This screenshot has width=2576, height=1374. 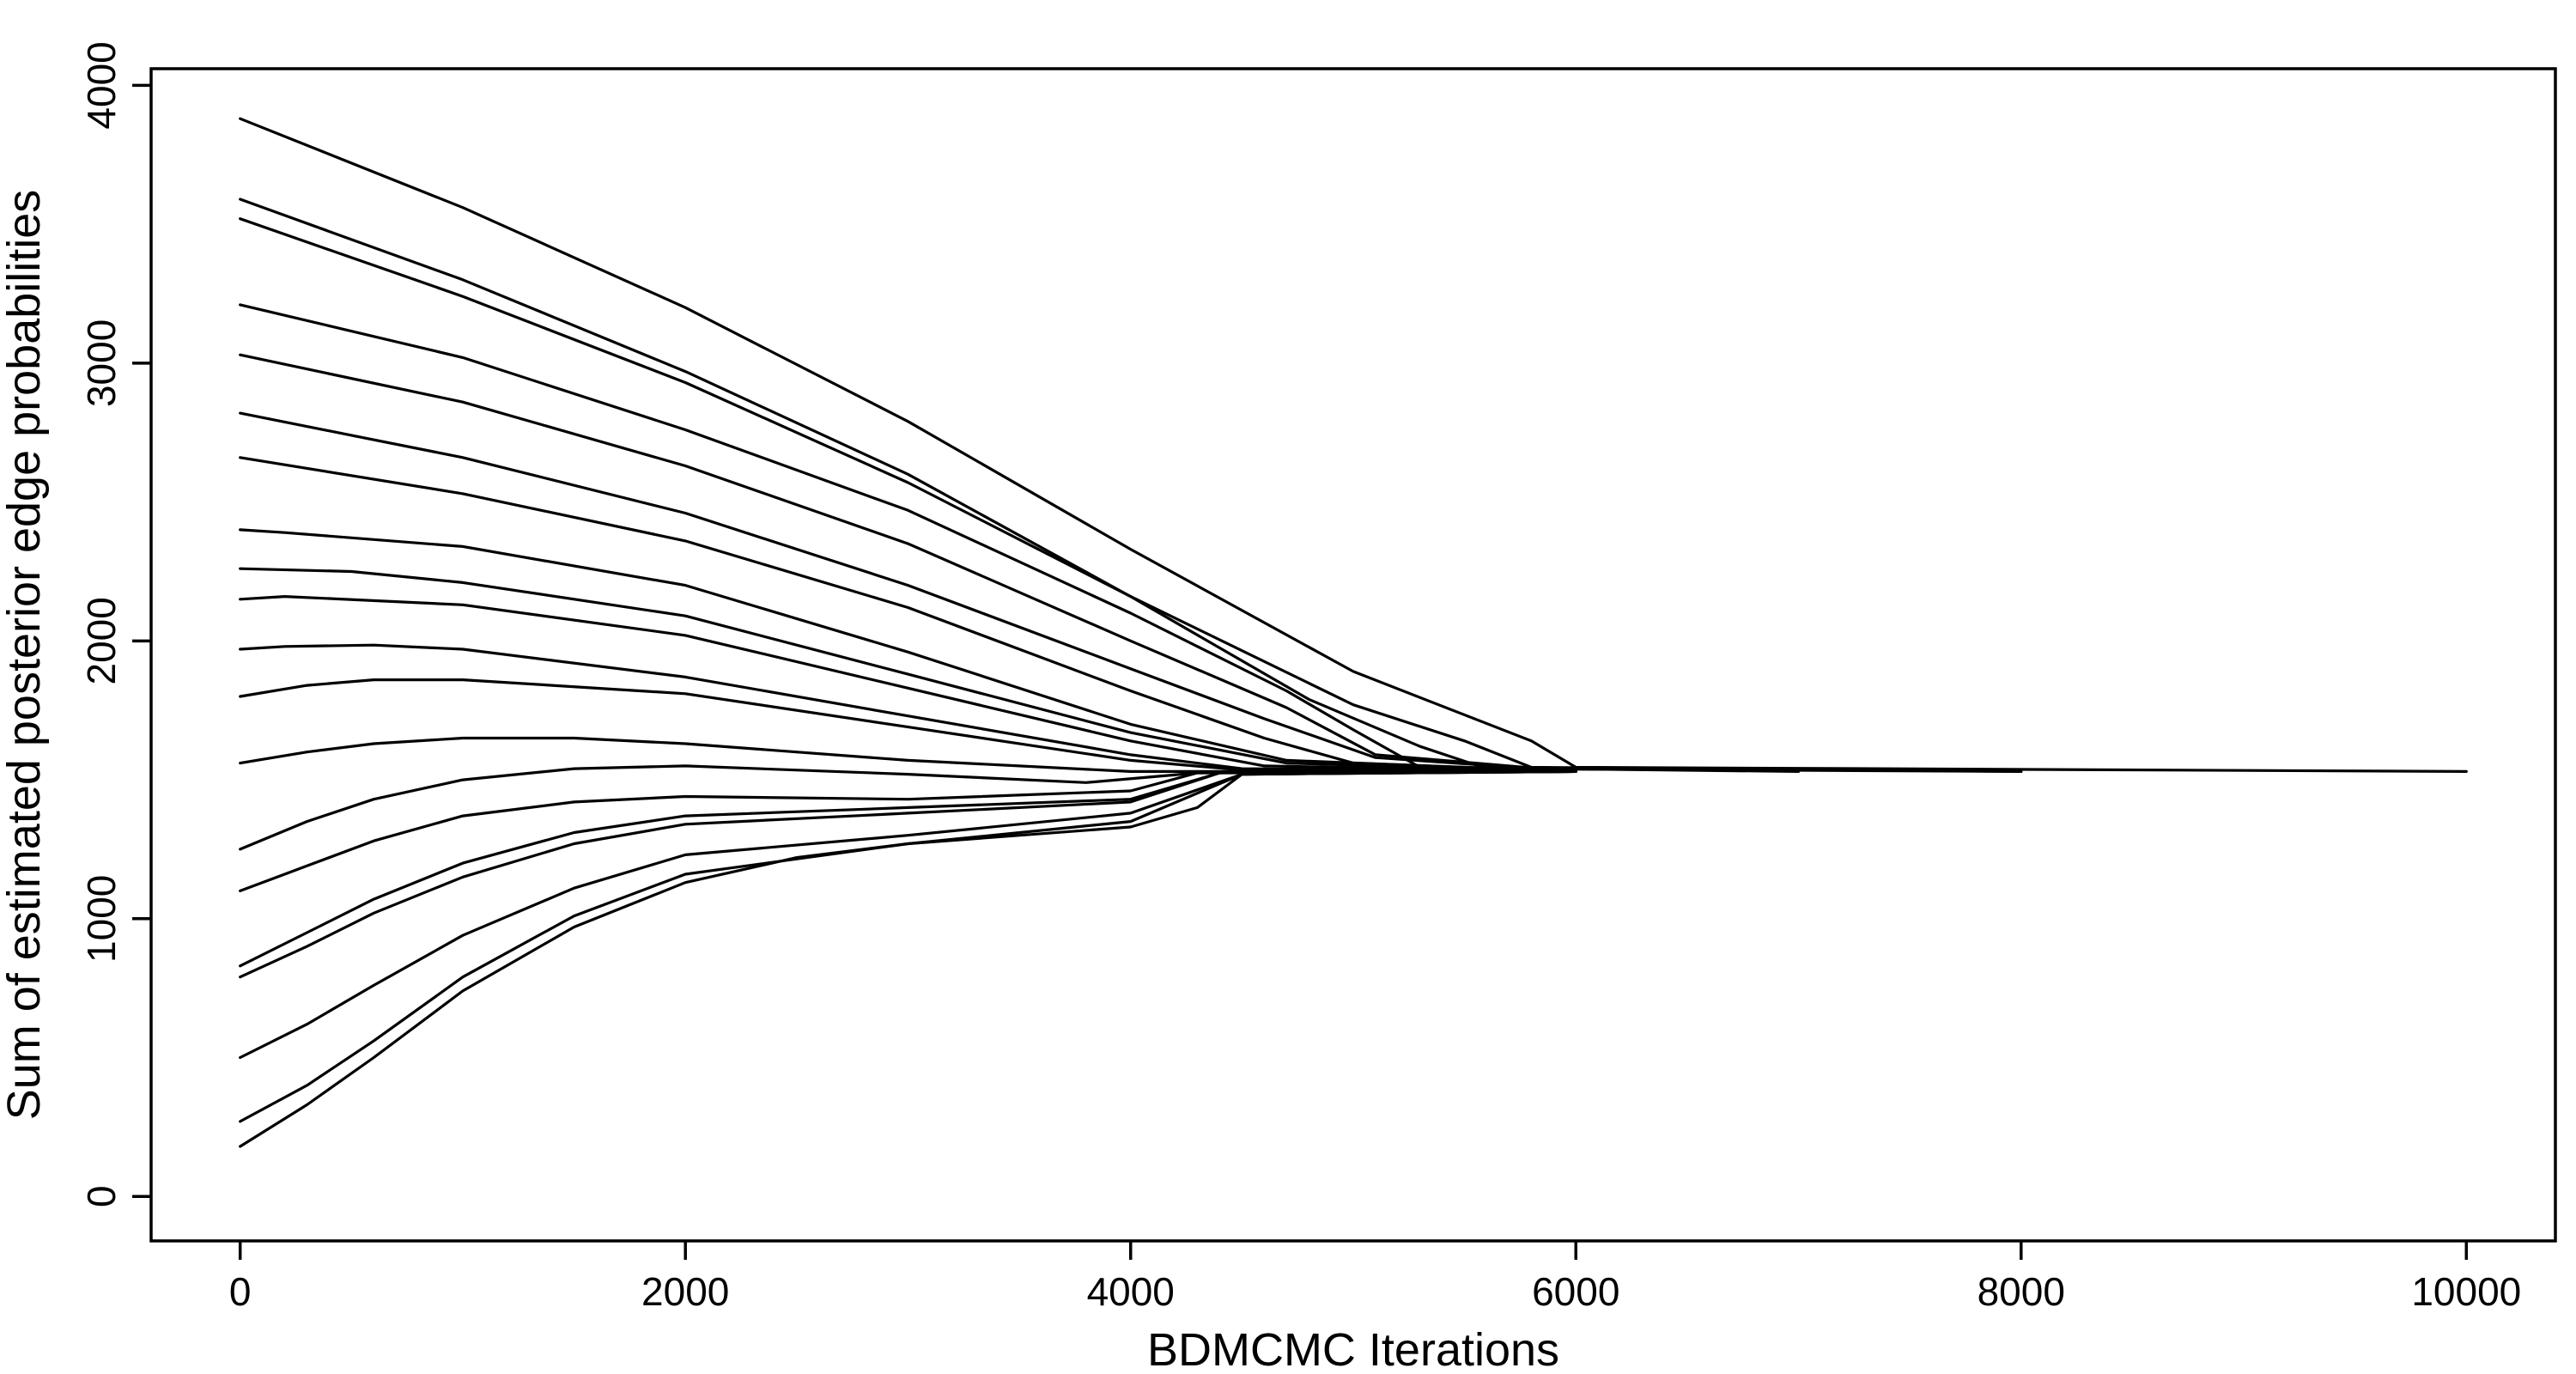 What do you see at coordinates (101, 919) in the screenshot?
I see `y-tick-label: 1000` at bounding box center [101, 919].